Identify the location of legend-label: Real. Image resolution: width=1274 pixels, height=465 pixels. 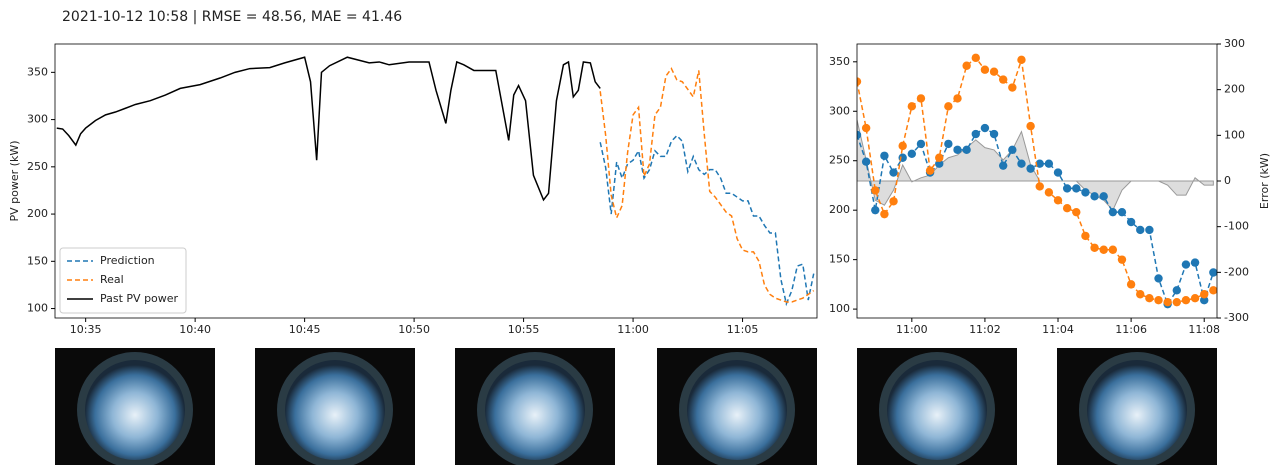
(112, 279).